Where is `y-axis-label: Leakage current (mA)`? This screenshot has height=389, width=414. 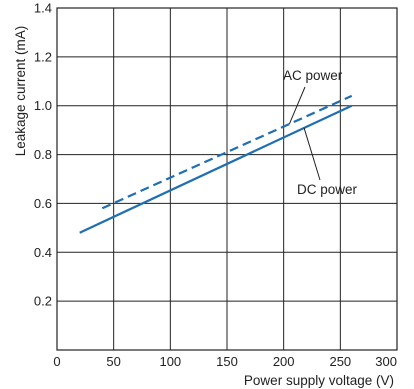 y-axis-label: Leakage current (mA) is located at coordinates (20, 91).